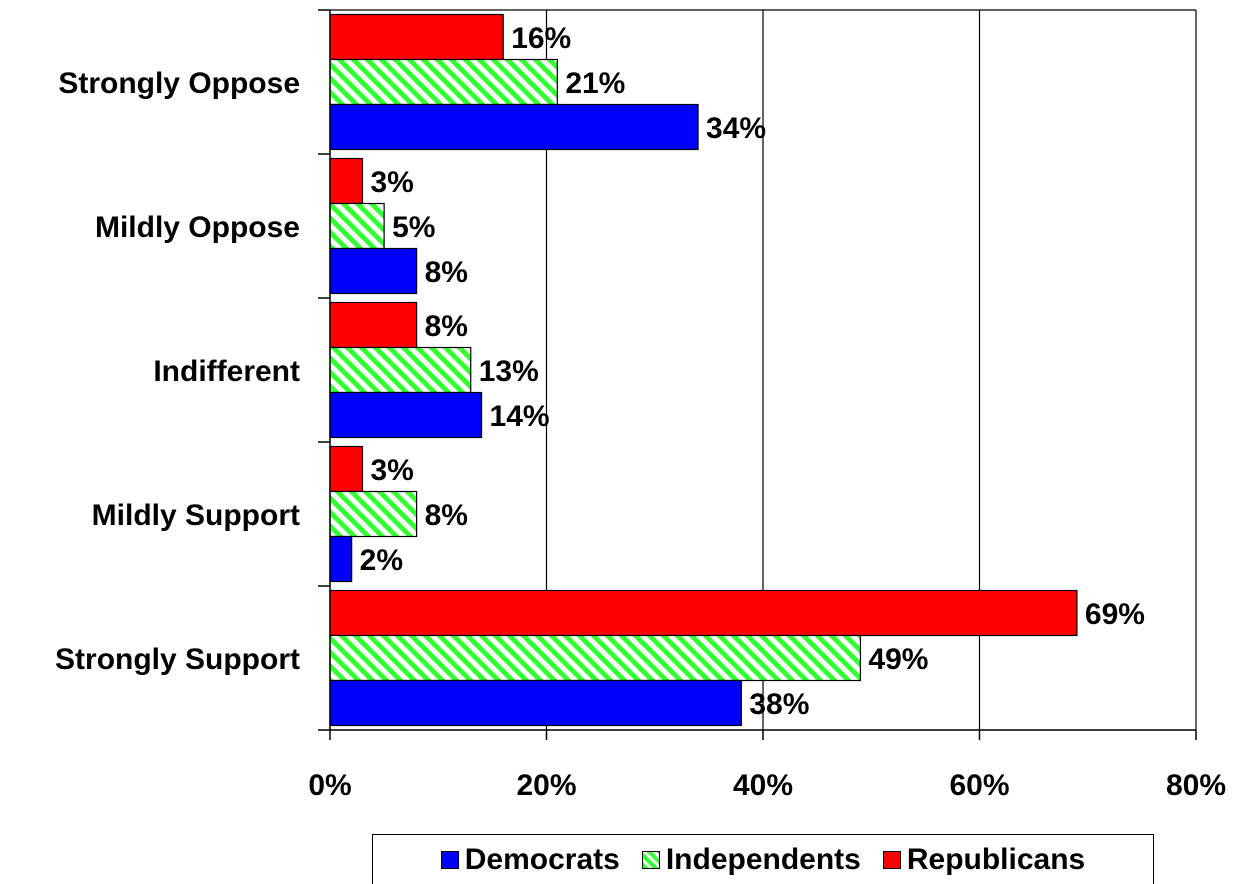  I want to click on data-label-democrats-1: 8%, so click(446, 272).